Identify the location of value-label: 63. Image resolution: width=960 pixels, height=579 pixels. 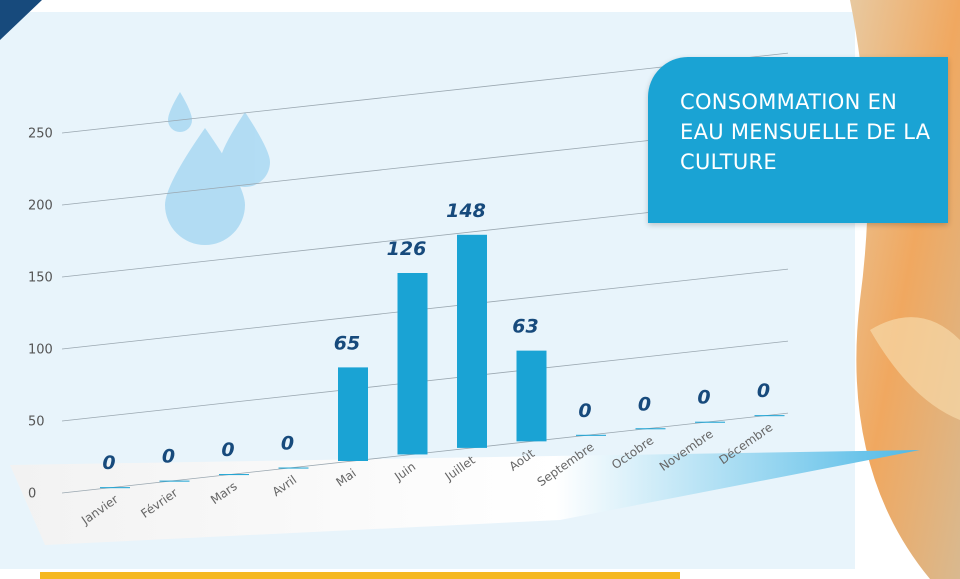
(525, 327).